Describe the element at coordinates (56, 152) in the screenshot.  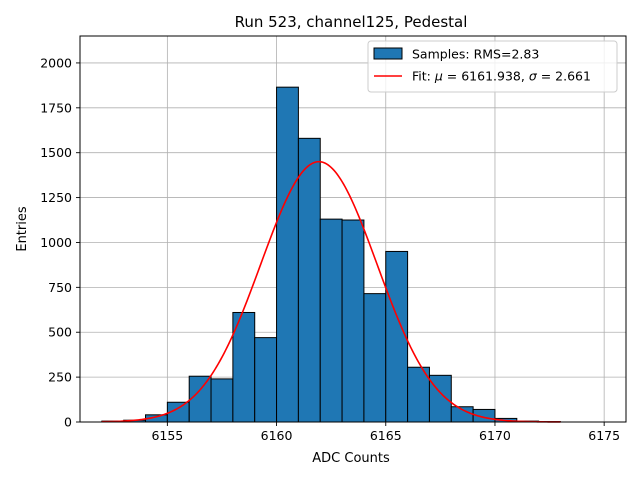
I see `y-tick-label: 1500` at that location.